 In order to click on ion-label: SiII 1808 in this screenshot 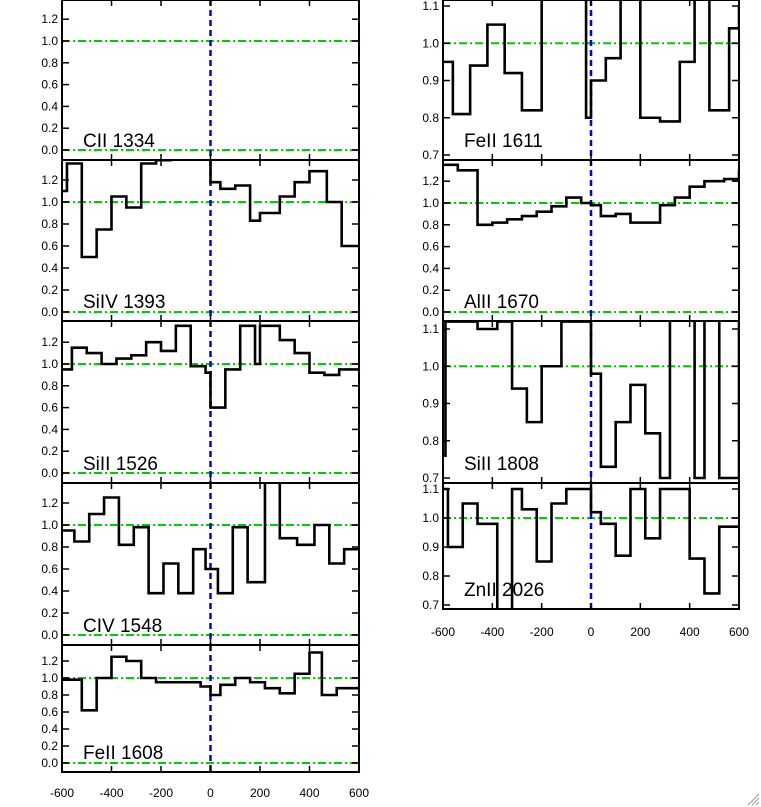, I will do `click(501, 464)`.